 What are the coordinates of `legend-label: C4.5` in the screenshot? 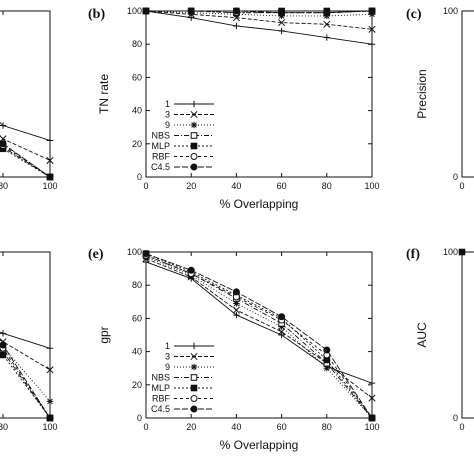 It's located at (160, 409).